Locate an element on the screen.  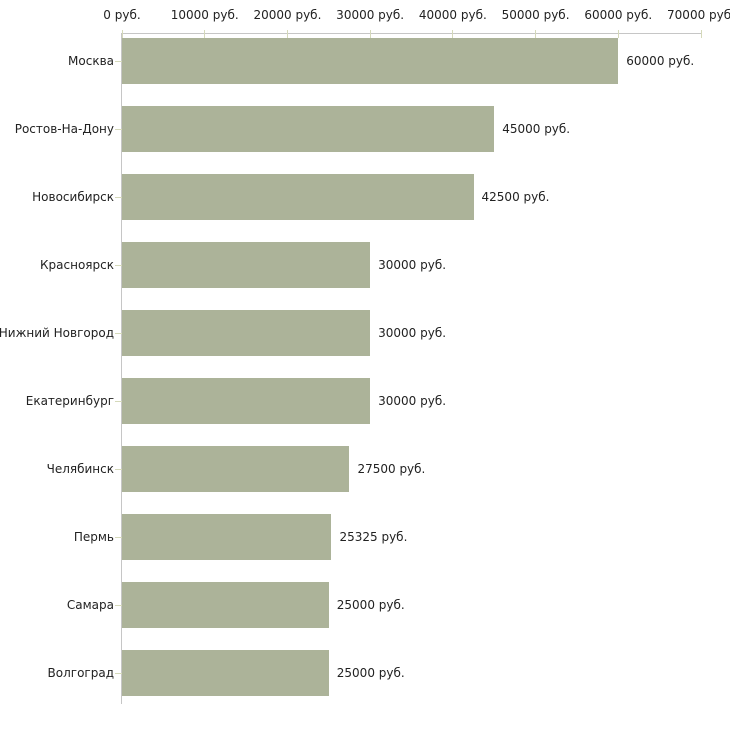
x-axis-tick-label: 70000 руб. is located at coordinates (698, 15).